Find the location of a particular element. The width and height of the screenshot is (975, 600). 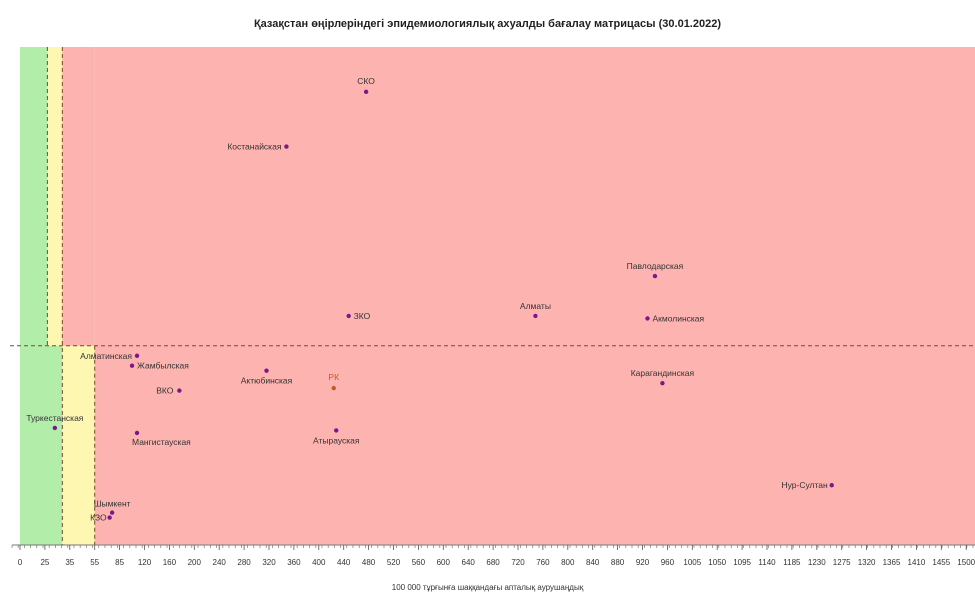

x-tick-label: 1230 is located at coordinates (817, 562).